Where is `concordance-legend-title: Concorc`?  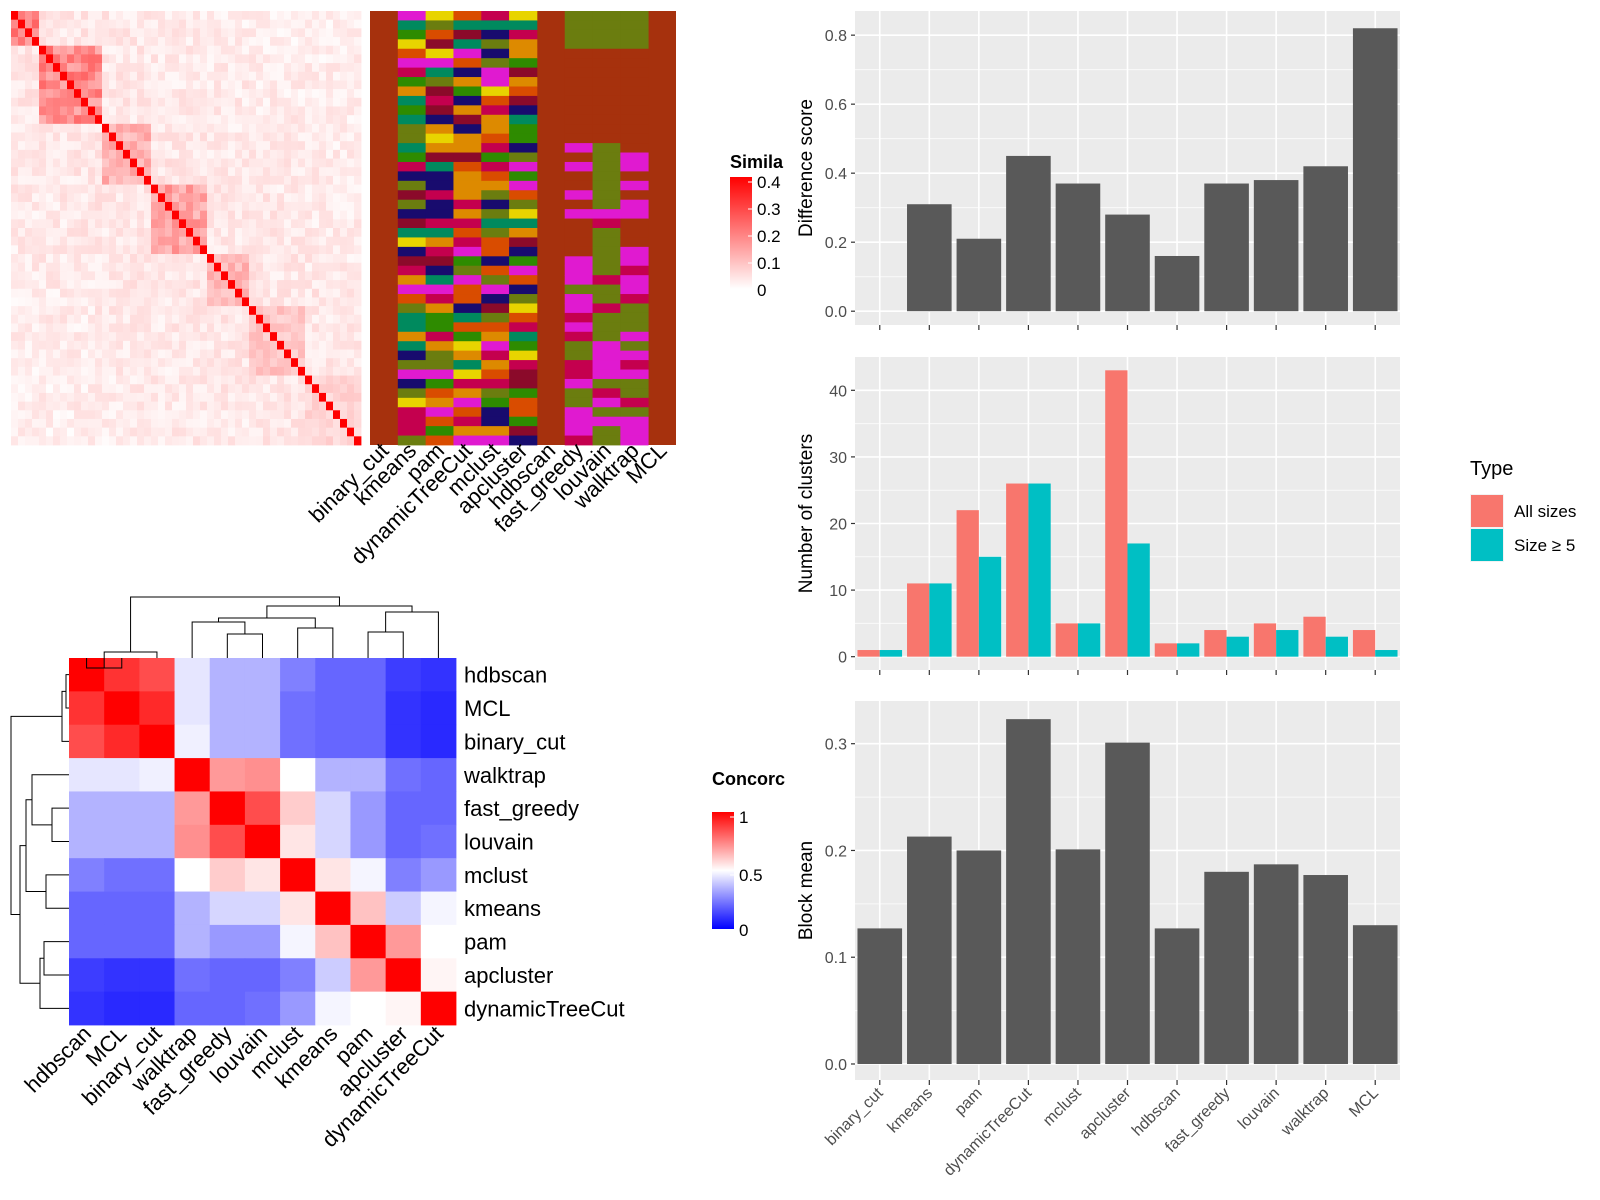 concordance-legend-title: Concorc is located at coordinates (748, 779).